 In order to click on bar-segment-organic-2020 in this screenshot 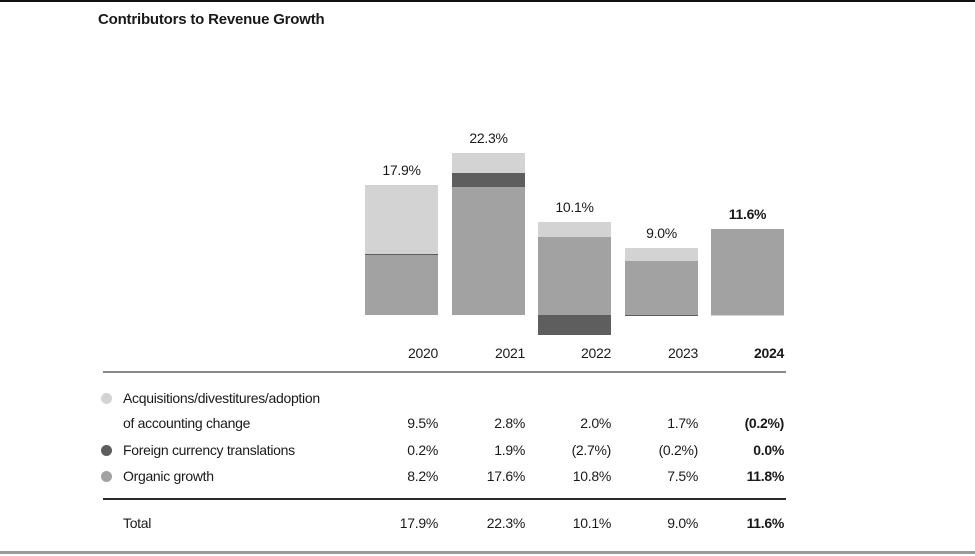, I will do `click(401, 285)`.